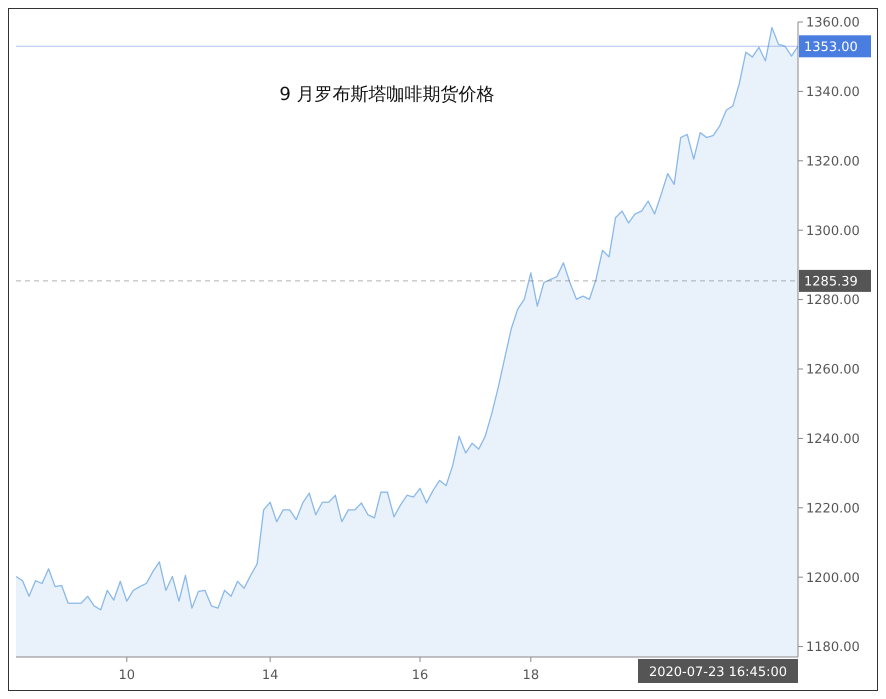 The width and height of the screenshot is (886, 699). I want to click on x-tick-label: 16, so click(420, 675).